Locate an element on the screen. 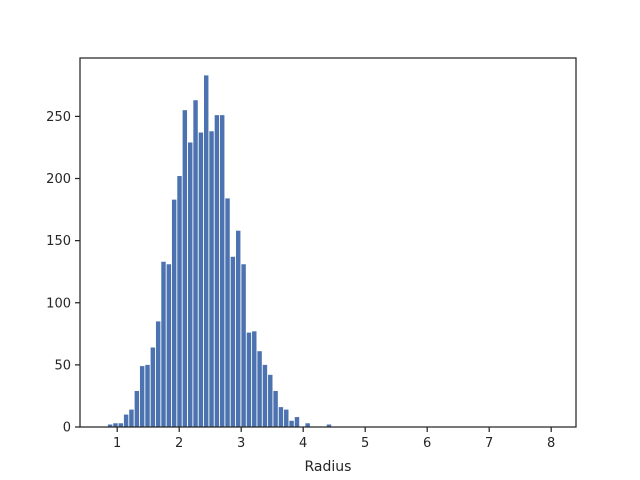  x-axis-label: Radius is located at coordinates (328, 467).